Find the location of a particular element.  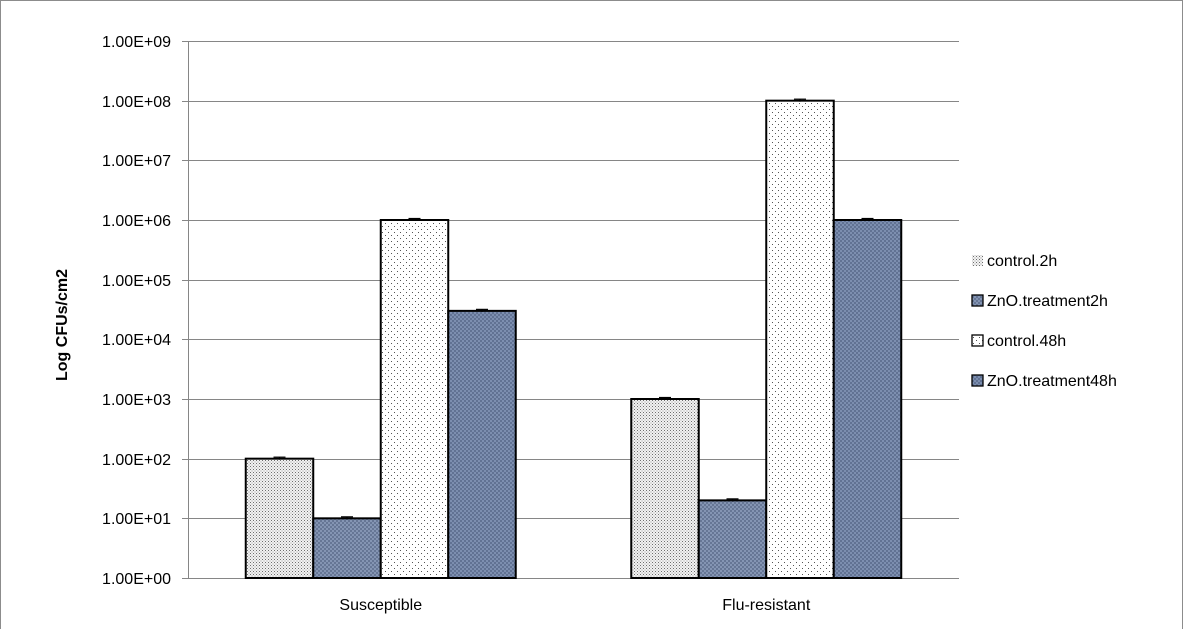

y-tick-label: 1.00E+00 is located at coordinates (136, 579).